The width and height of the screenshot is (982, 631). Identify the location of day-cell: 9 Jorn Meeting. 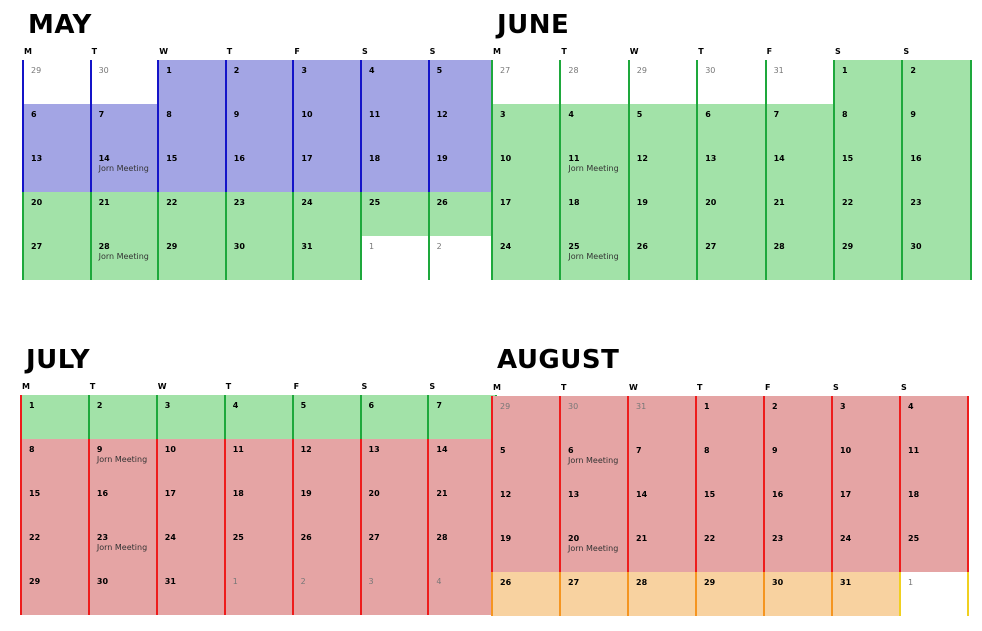
(122, 461).